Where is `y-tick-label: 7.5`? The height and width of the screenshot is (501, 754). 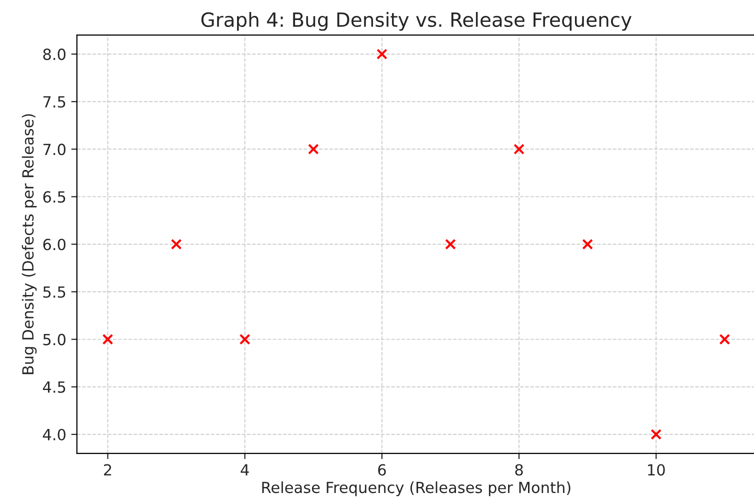 y-tick-label: 7.5 is located at coordinates (54, 102).